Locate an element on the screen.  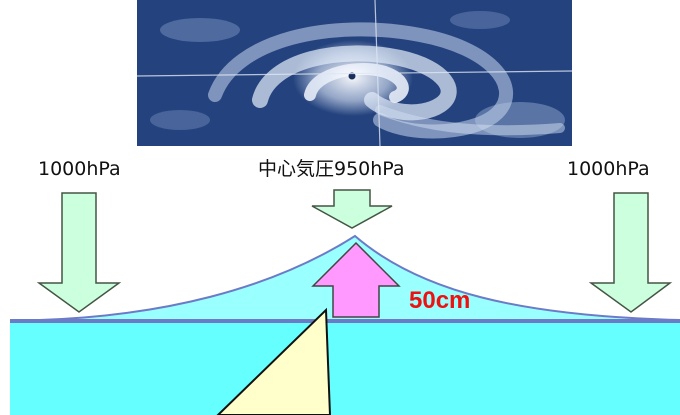
grid-line-horizontal is located at coordinates (354, 73).